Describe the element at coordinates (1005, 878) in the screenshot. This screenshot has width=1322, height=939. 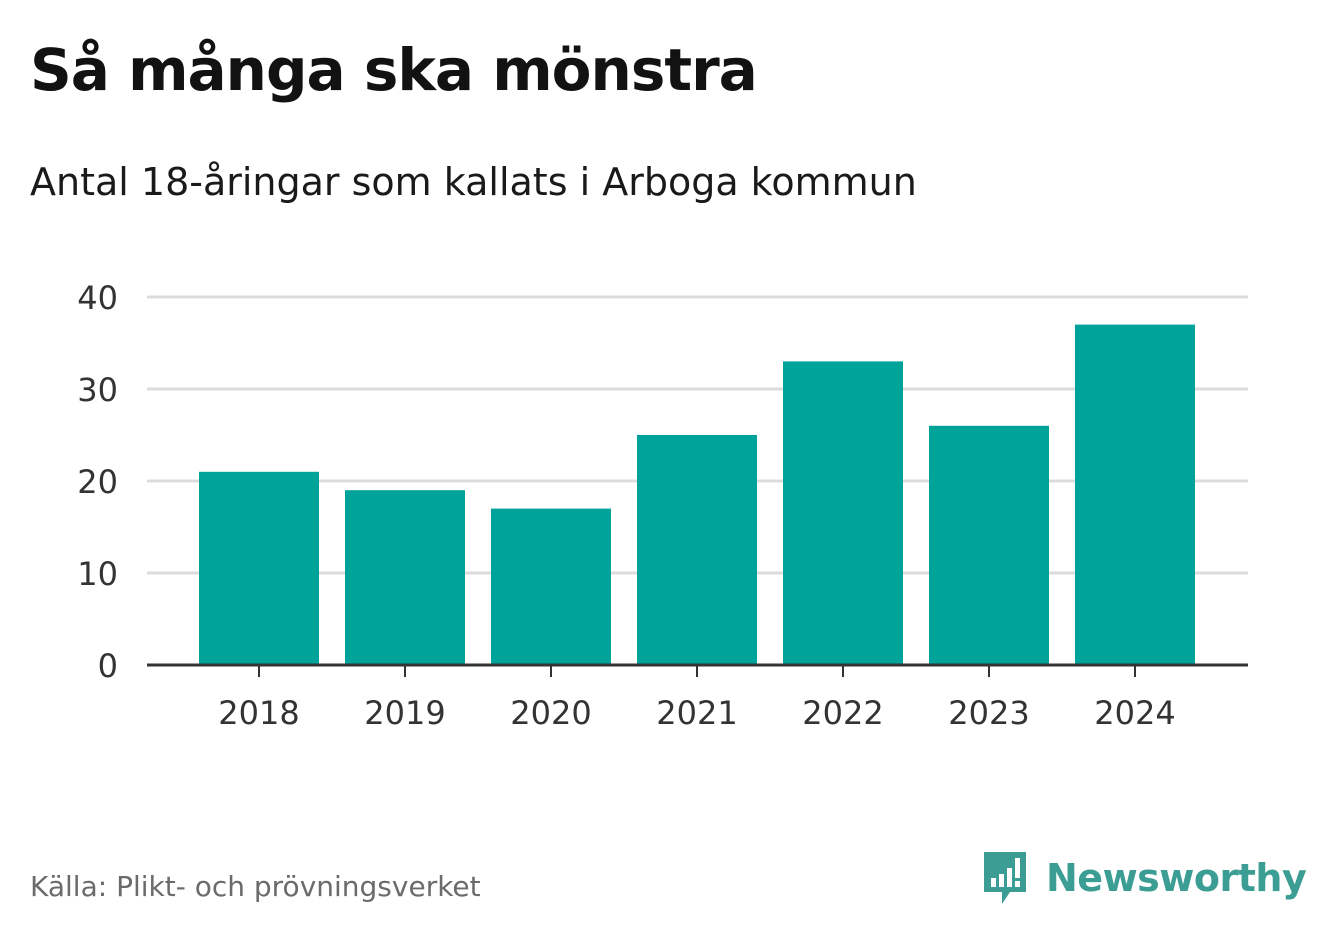
I see `newsworthy-logo-icon` at that location.